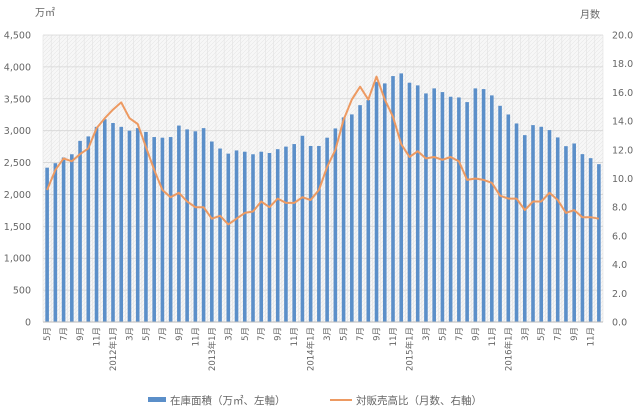 The height and width of the screenshot is (413, 640). I want to click on right-axis: 0.0 2.0 4.0 6.0 8.0 10.0 12.0 14.0 16.0 18.0 20.0, so click(622, 180).